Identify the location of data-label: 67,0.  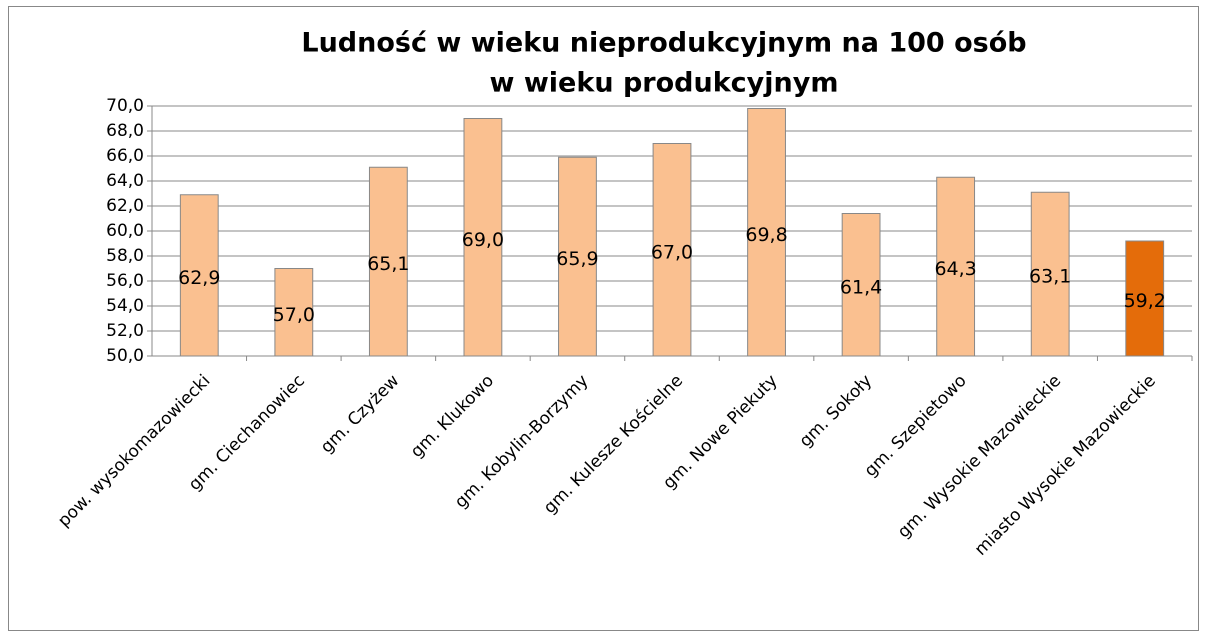
(672, 252).